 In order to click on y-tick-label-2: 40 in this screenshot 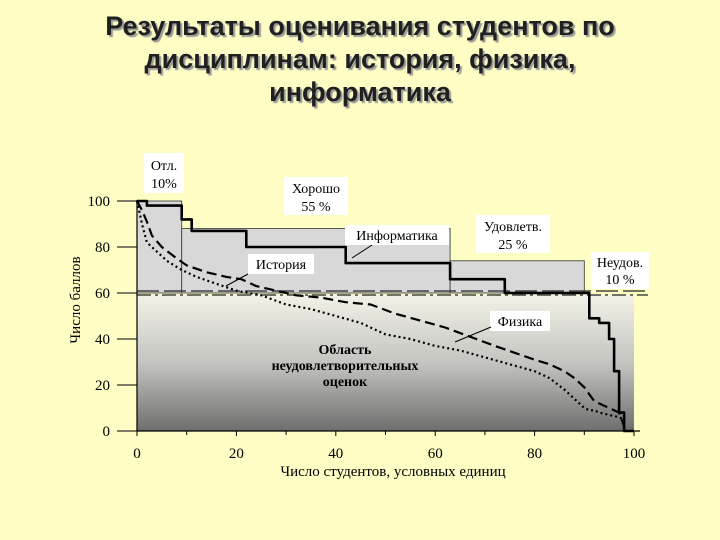, I will do `click(102, 340)`.